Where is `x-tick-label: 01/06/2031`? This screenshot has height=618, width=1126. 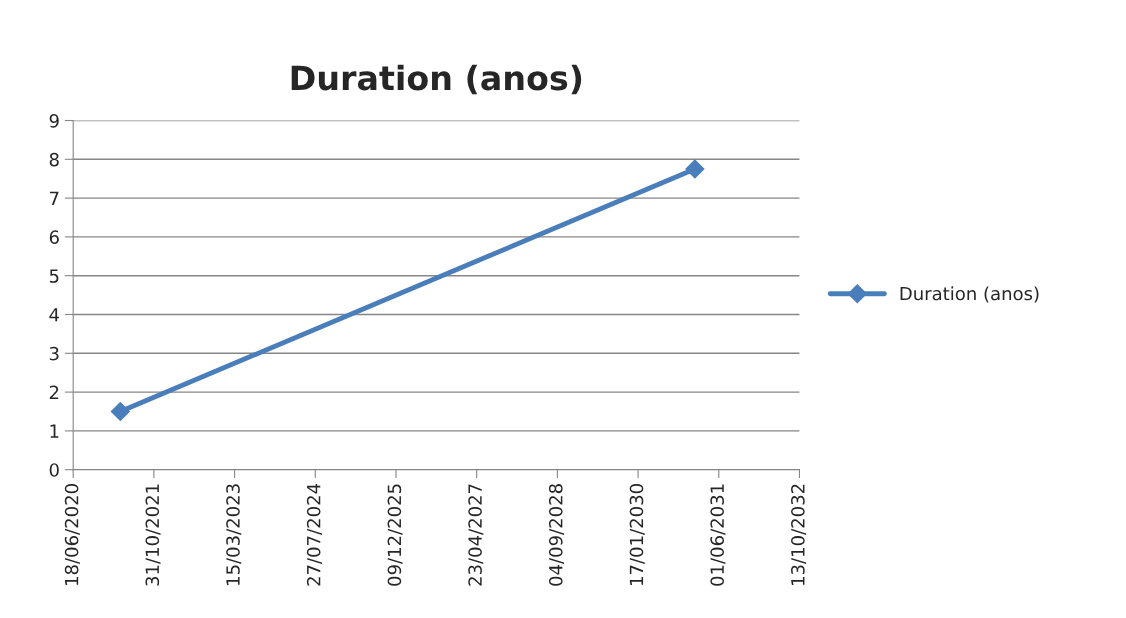
x-tick-label: 01/06/2031 is located at coordinates (718, 535).